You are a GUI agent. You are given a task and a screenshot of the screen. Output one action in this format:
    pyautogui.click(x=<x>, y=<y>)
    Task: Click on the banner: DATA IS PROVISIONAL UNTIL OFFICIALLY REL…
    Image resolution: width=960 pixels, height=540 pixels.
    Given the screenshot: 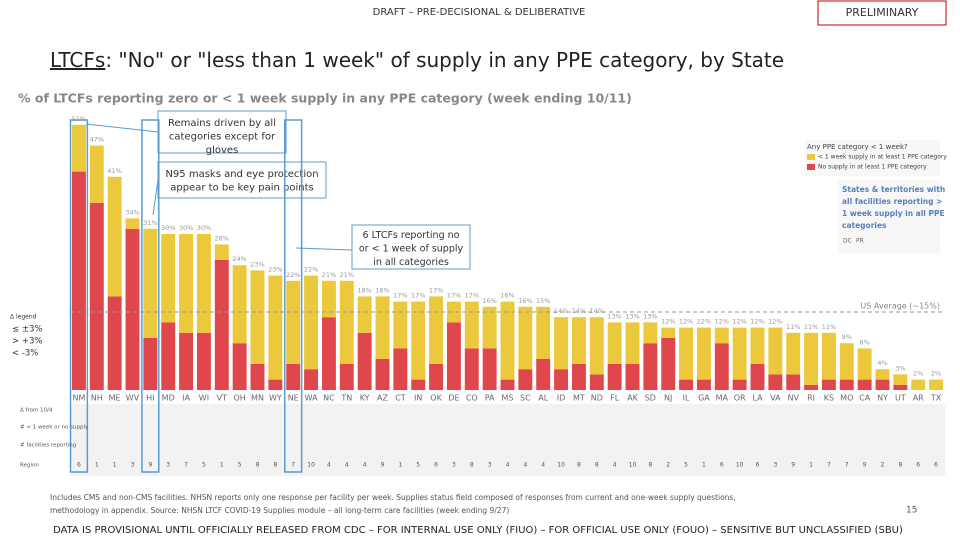 What is the action you would take?
    pyautogui.click(x=478, y=530)
    